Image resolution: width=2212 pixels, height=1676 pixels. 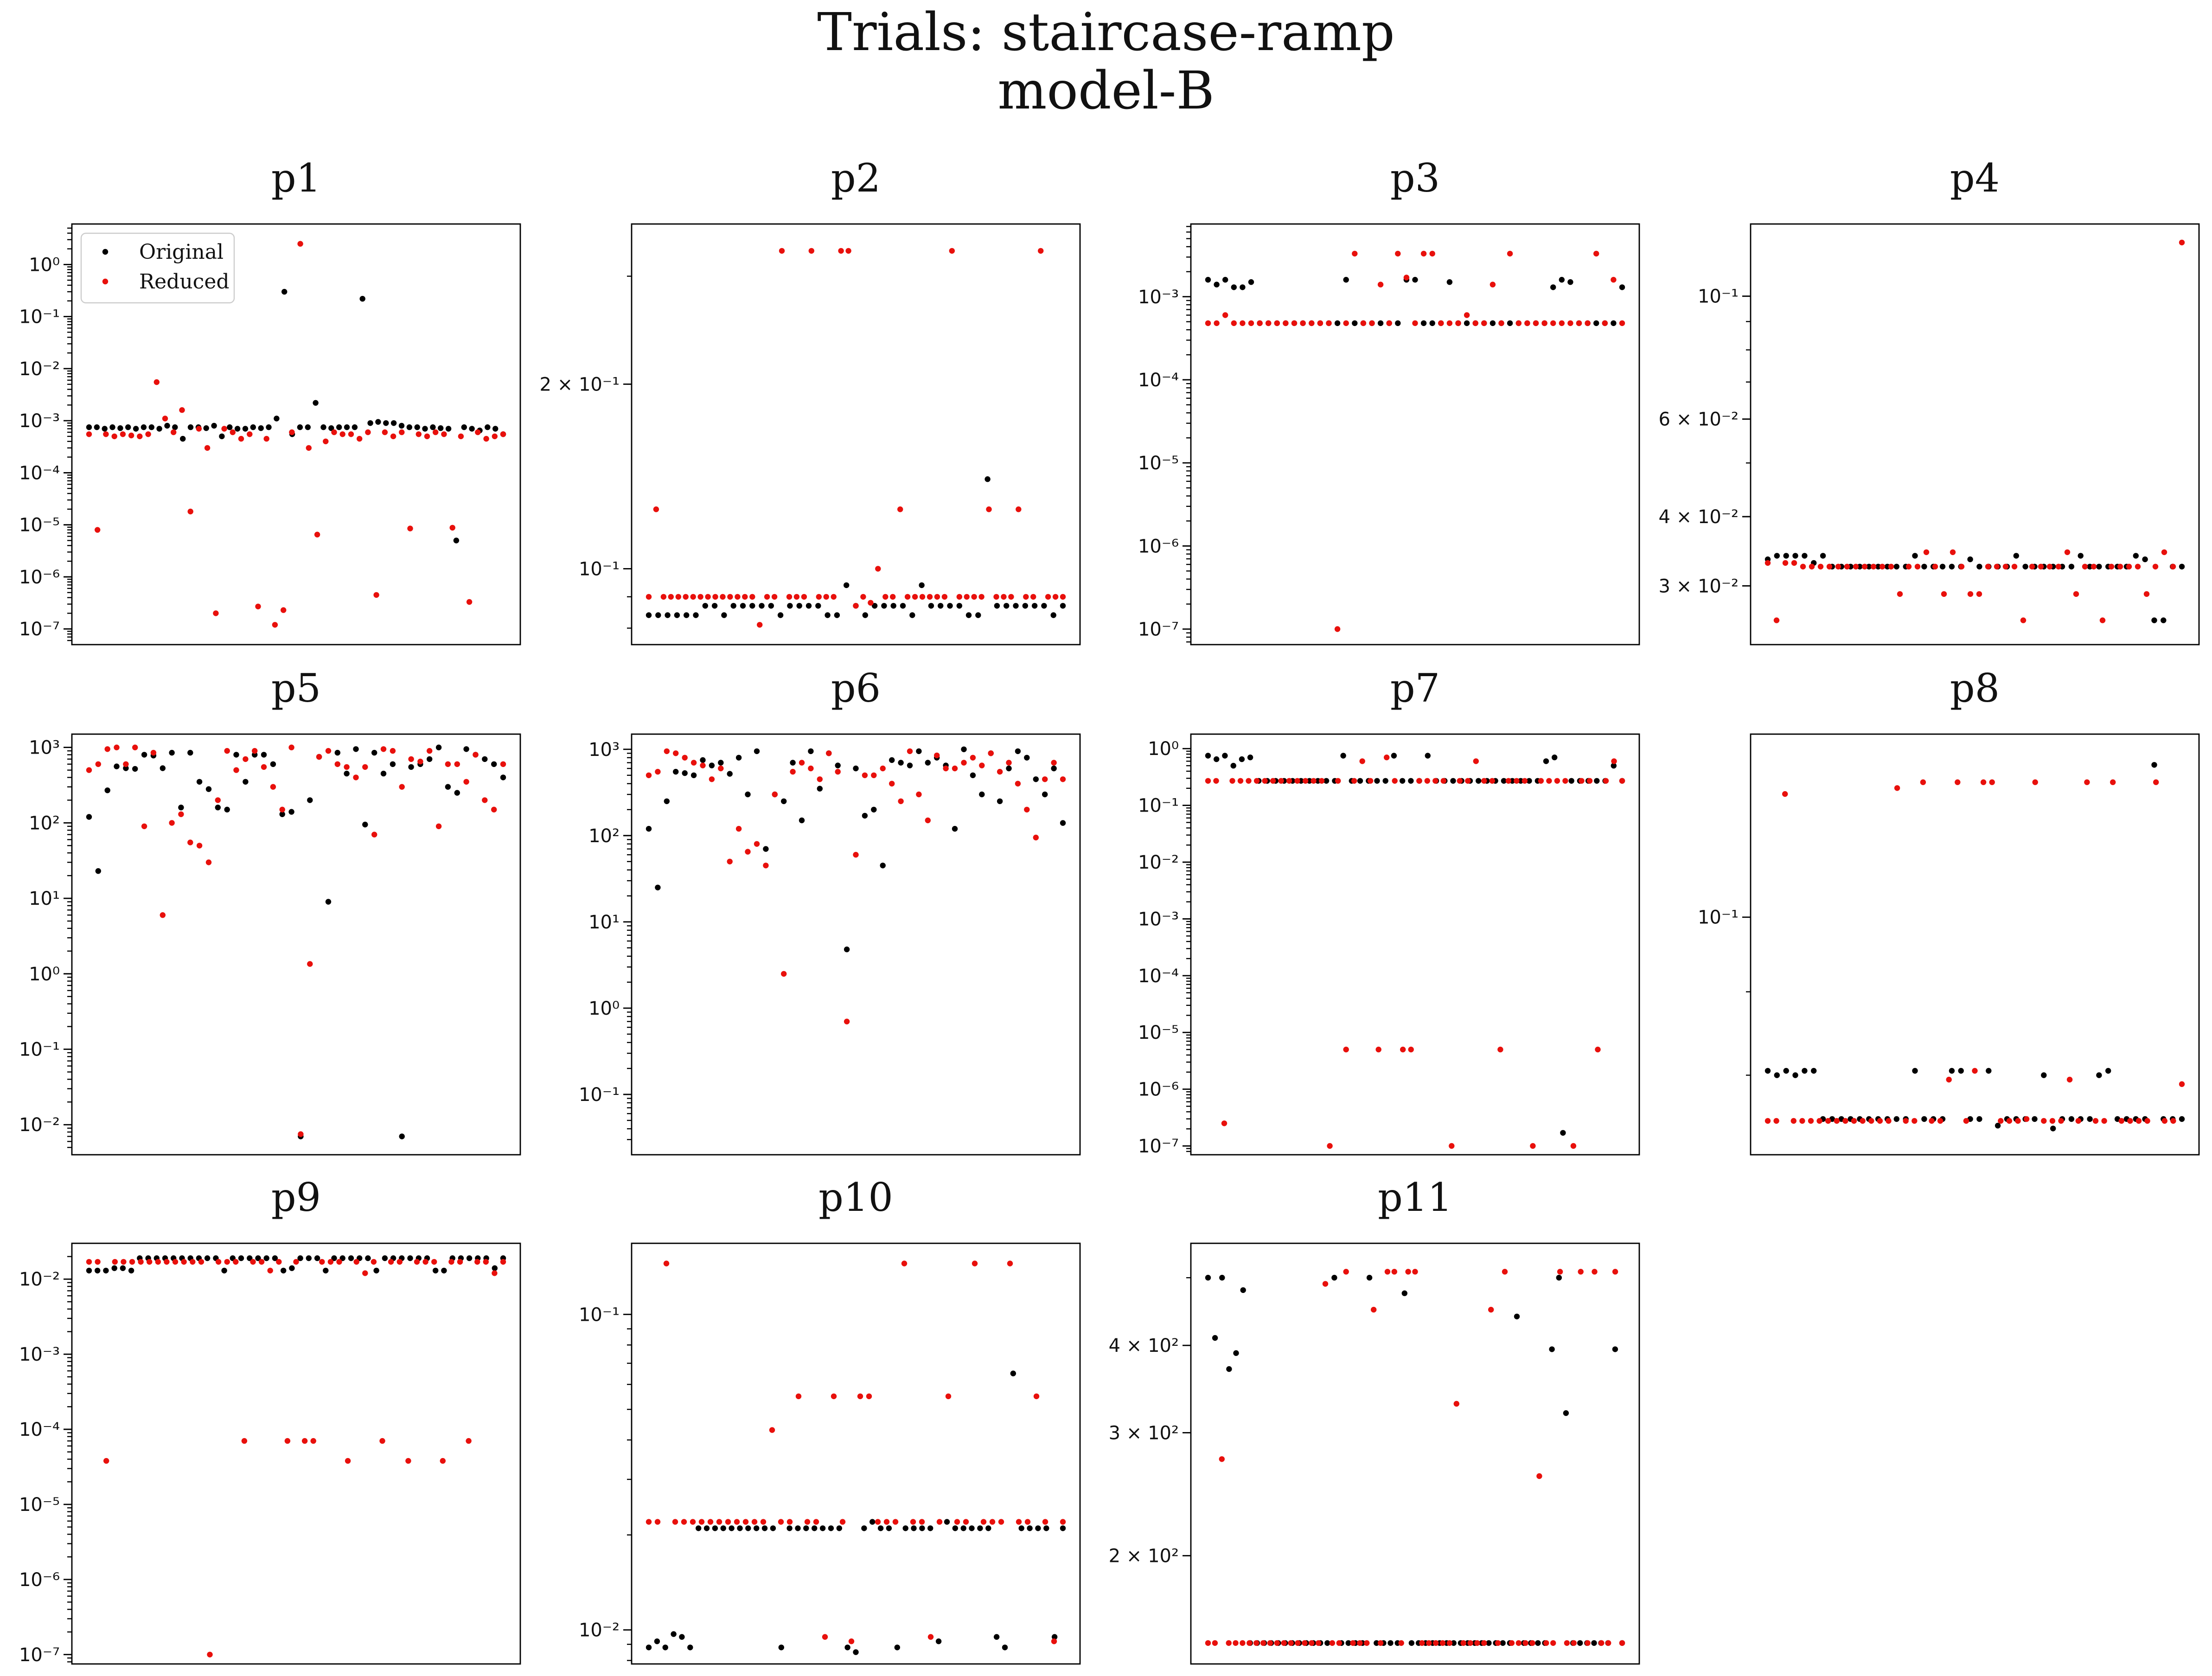 I want to click on legend-marker-reduced, so click(x=106, y=281).